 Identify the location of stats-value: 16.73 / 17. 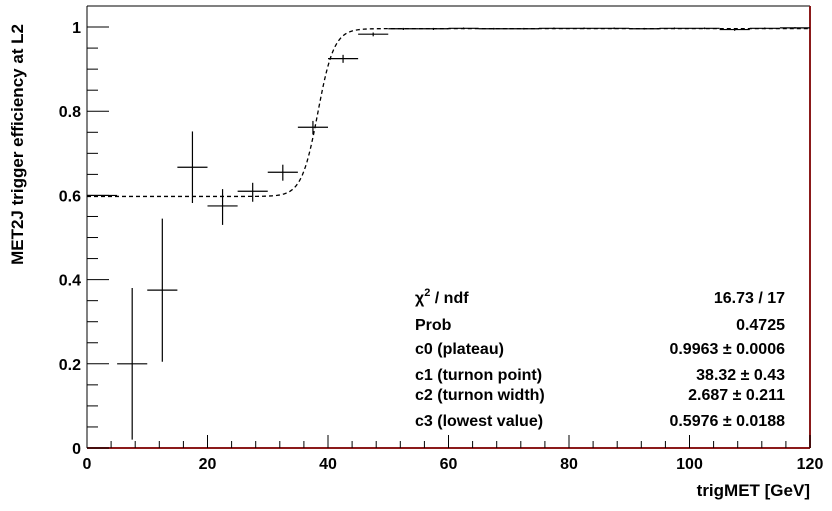
(749, 298).